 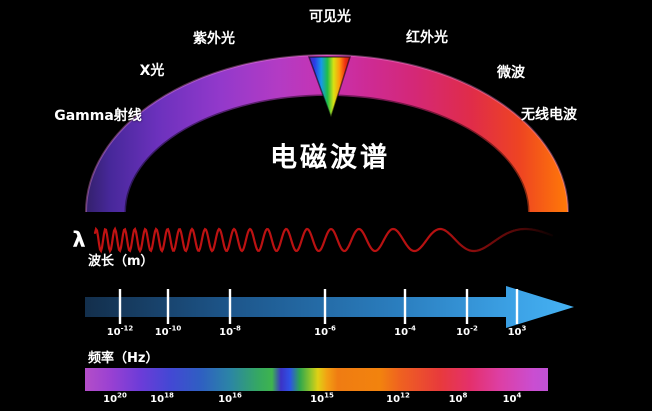 What do you see at coordinates (540, 307) in the screenshot?
I see `wavelength-arrowhead` at bounding box center [540, 307].